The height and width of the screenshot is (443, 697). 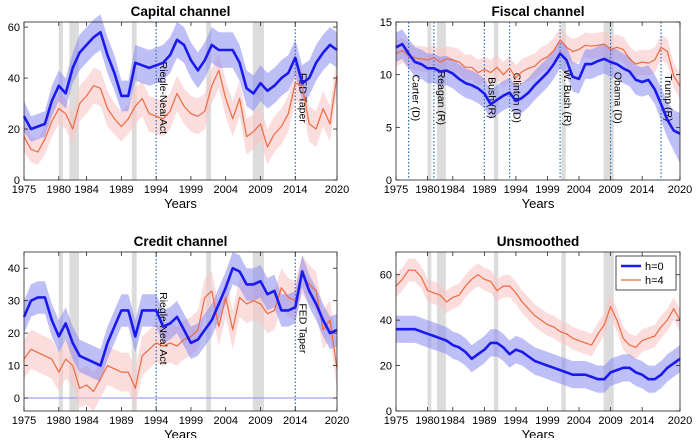 I want to click on y-tick-label: 15, so click(x=386, y=23).